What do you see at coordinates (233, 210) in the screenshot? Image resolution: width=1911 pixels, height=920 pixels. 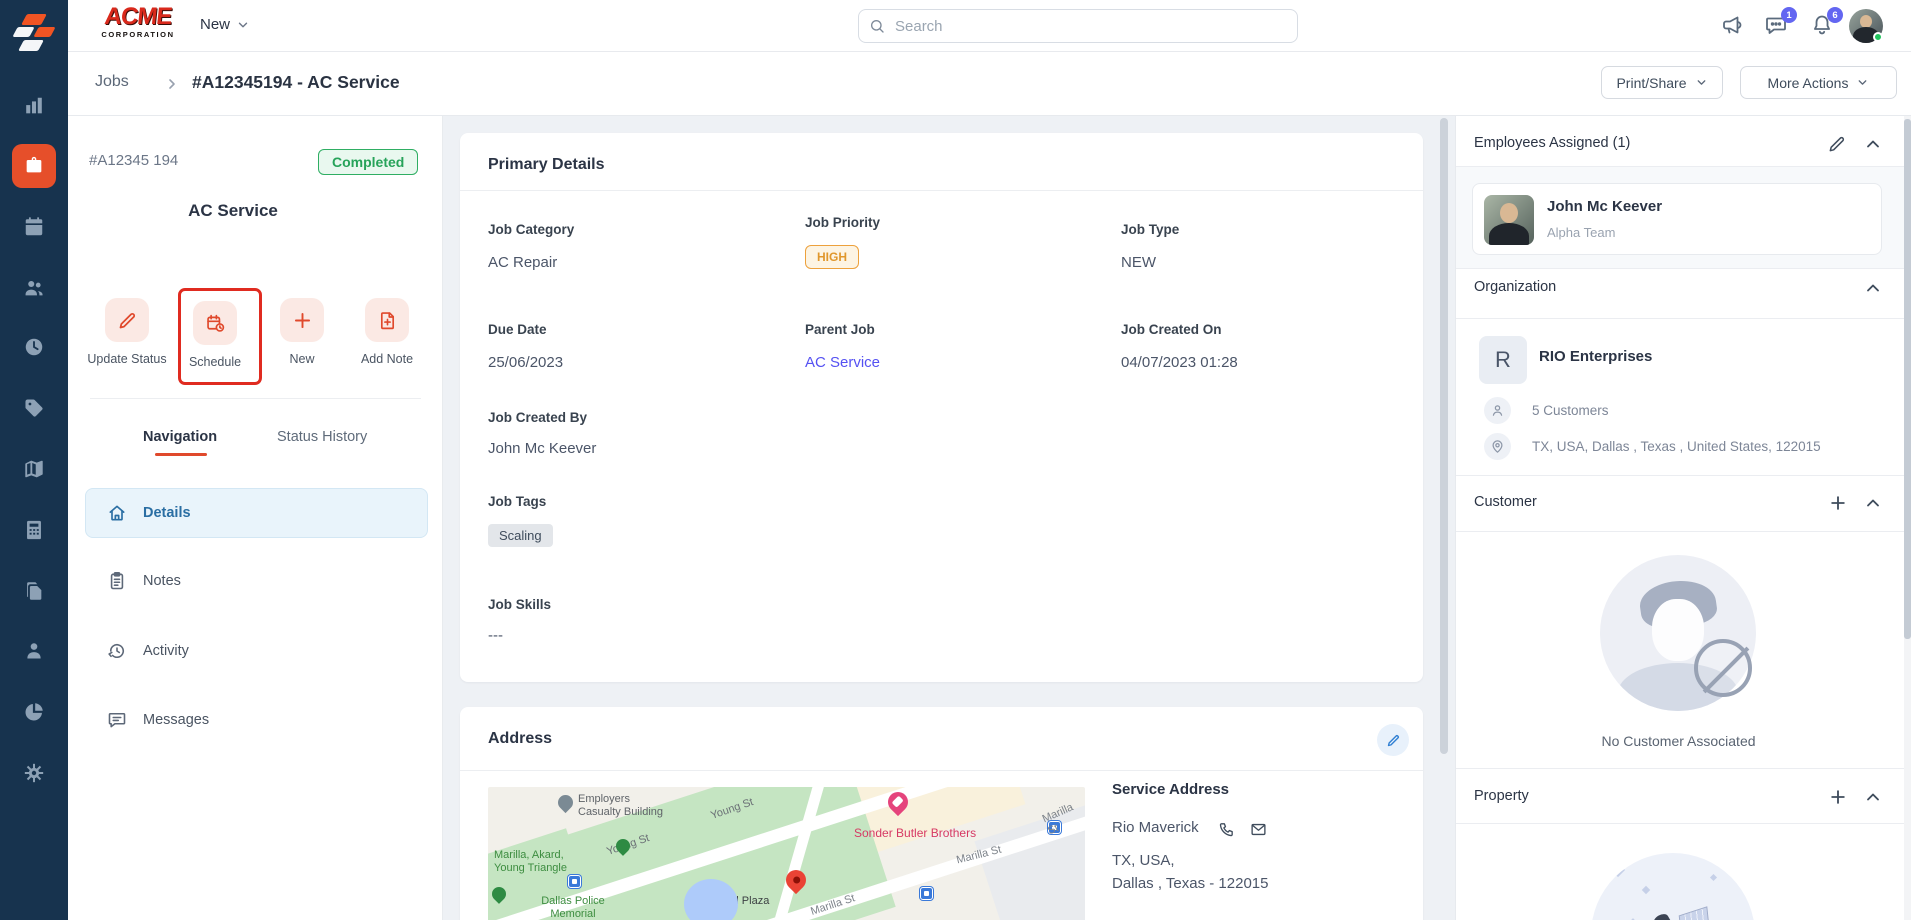 I see `job-title: AC Service` at bounding box center [233, 210].